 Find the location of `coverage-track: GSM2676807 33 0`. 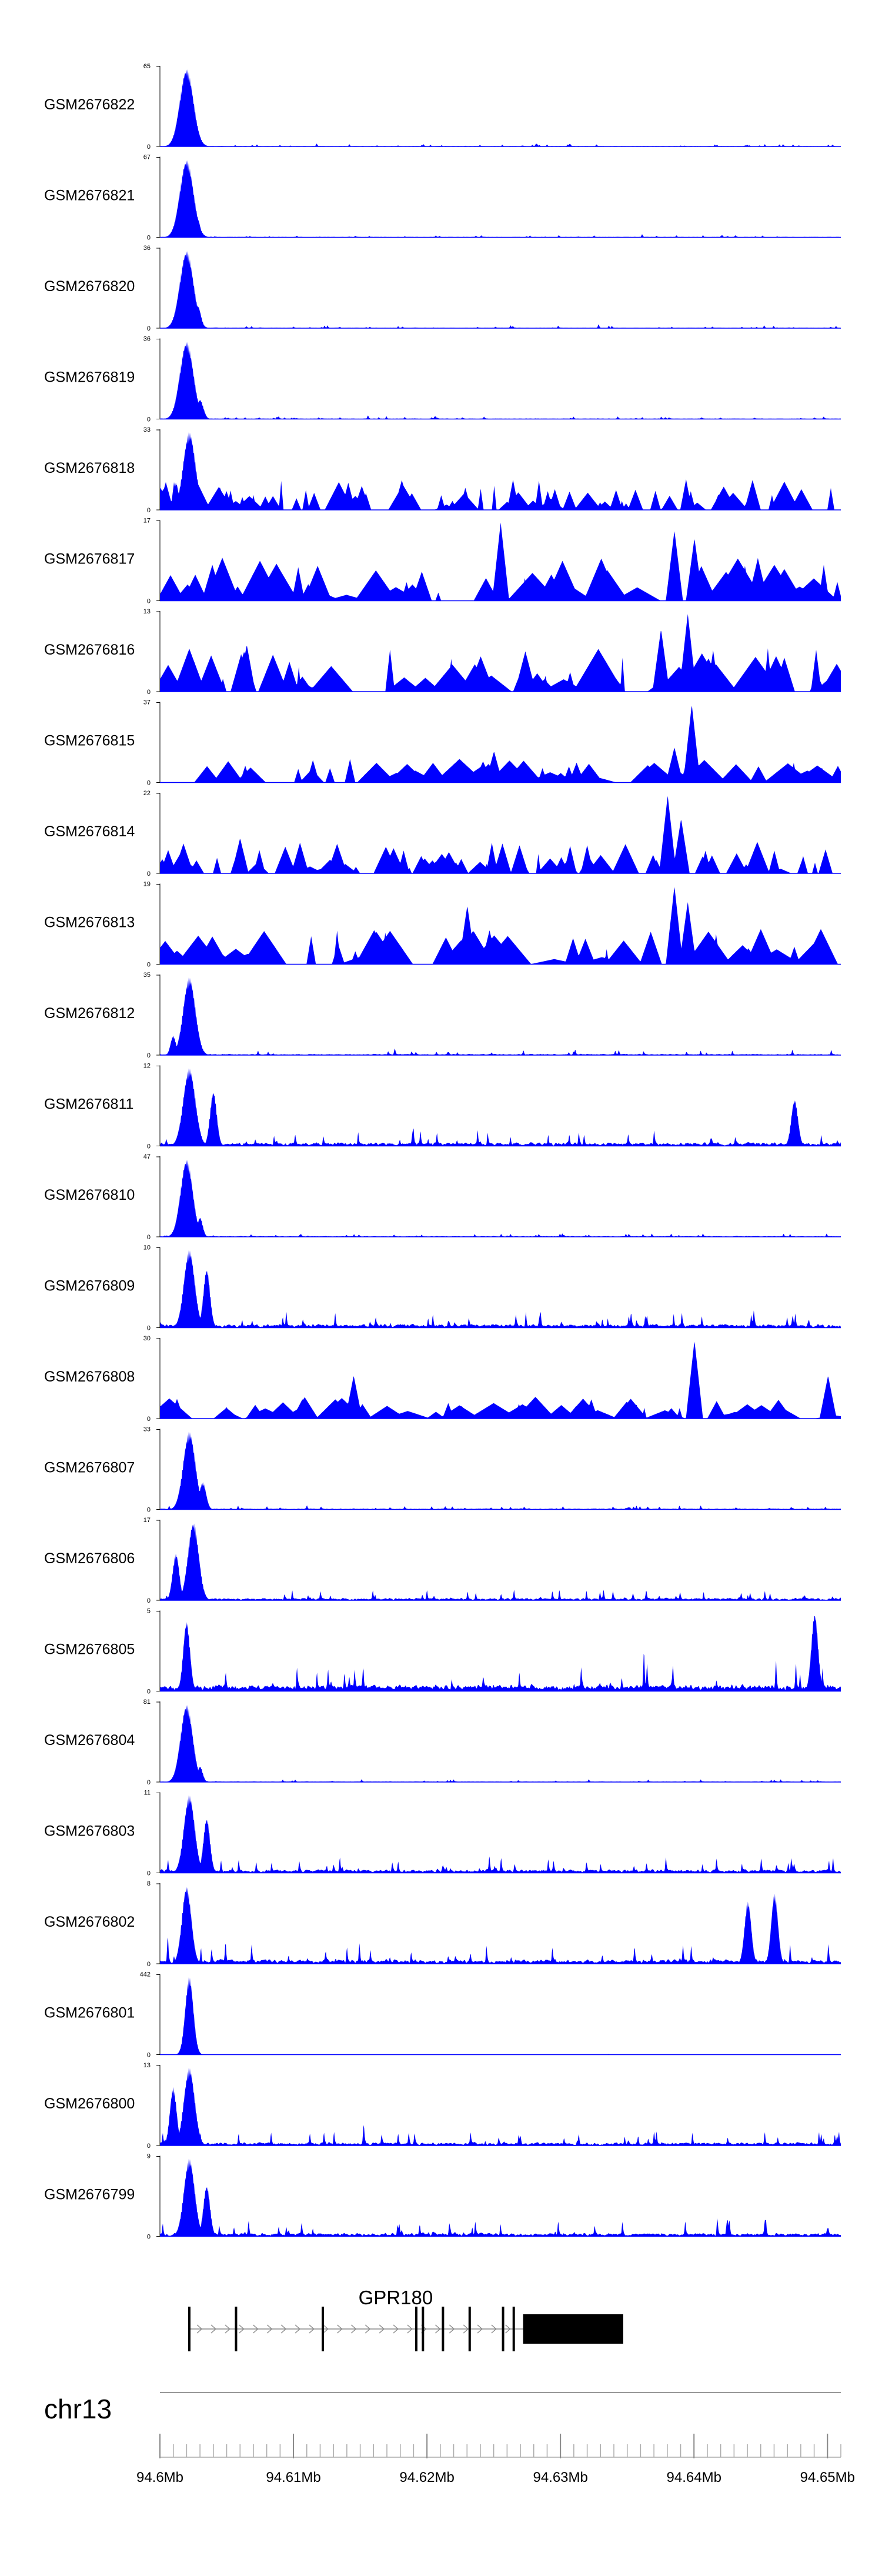

coverage-track: GSM2676807 33 0 is located at coordinates (442, 1470).